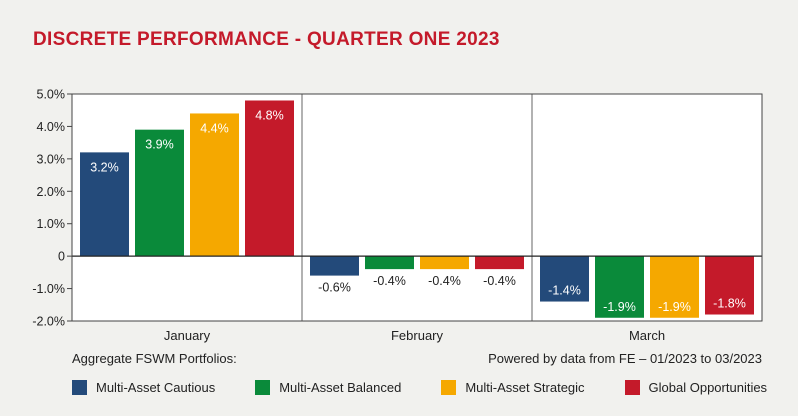 The image size is (798, 416). I want to click on bar-value-label: -1.4%, so click(564, 291).